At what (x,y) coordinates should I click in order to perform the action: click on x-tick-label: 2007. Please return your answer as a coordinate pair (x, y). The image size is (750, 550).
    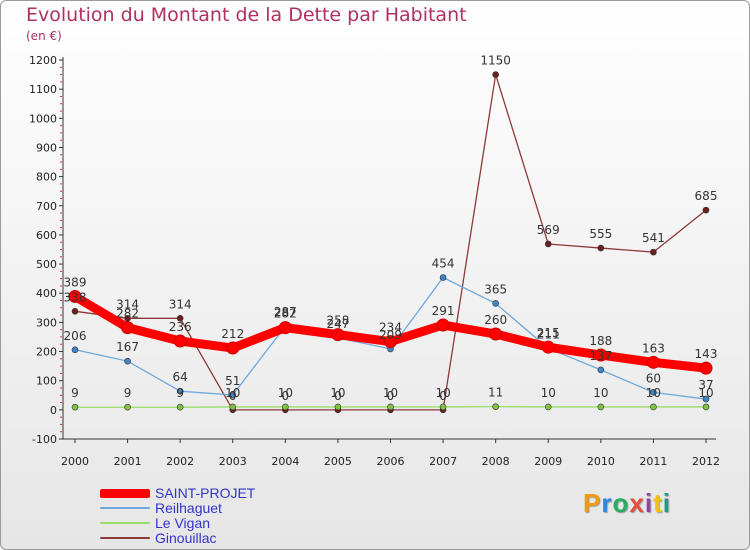
    Looking at the image, I should click on (443, 461).